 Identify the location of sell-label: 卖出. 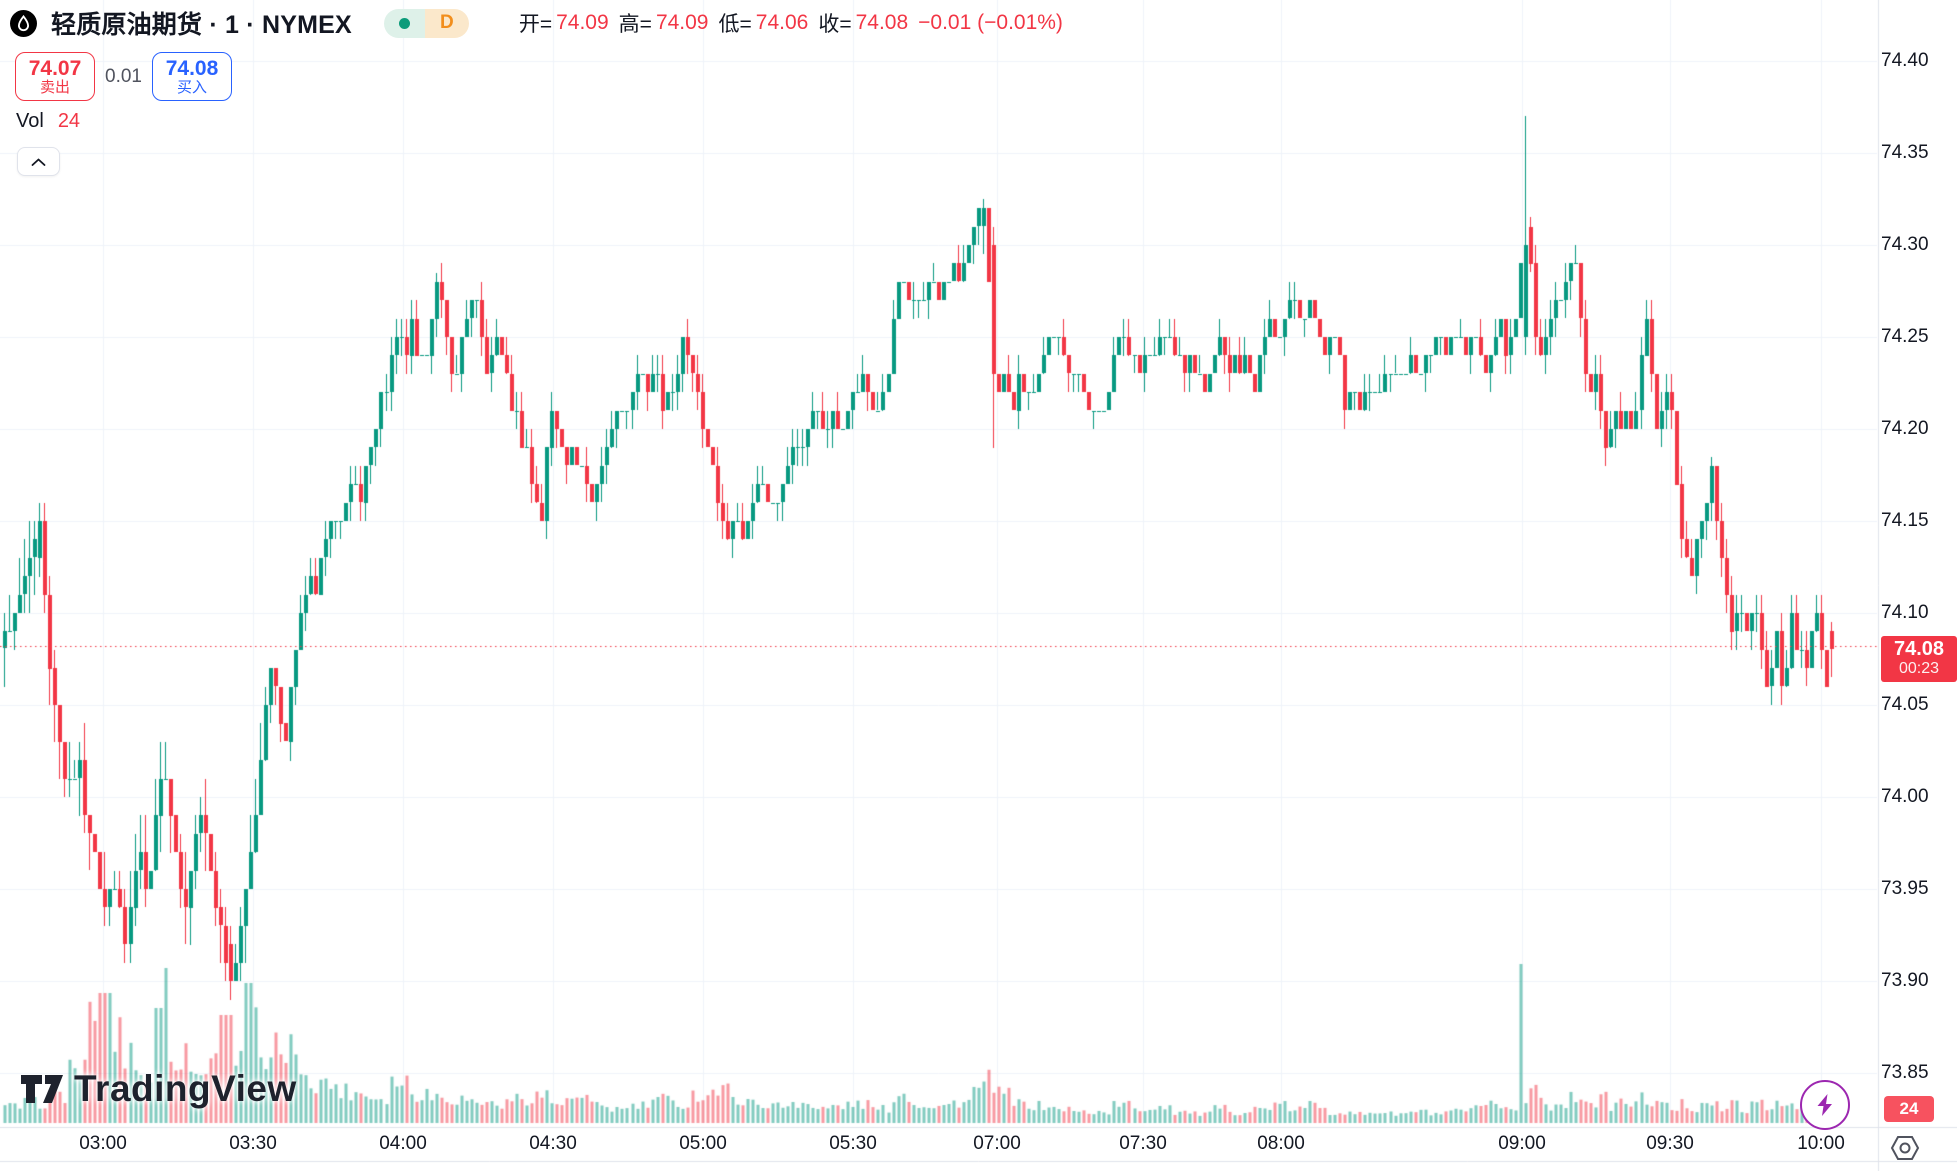
(54, 87).